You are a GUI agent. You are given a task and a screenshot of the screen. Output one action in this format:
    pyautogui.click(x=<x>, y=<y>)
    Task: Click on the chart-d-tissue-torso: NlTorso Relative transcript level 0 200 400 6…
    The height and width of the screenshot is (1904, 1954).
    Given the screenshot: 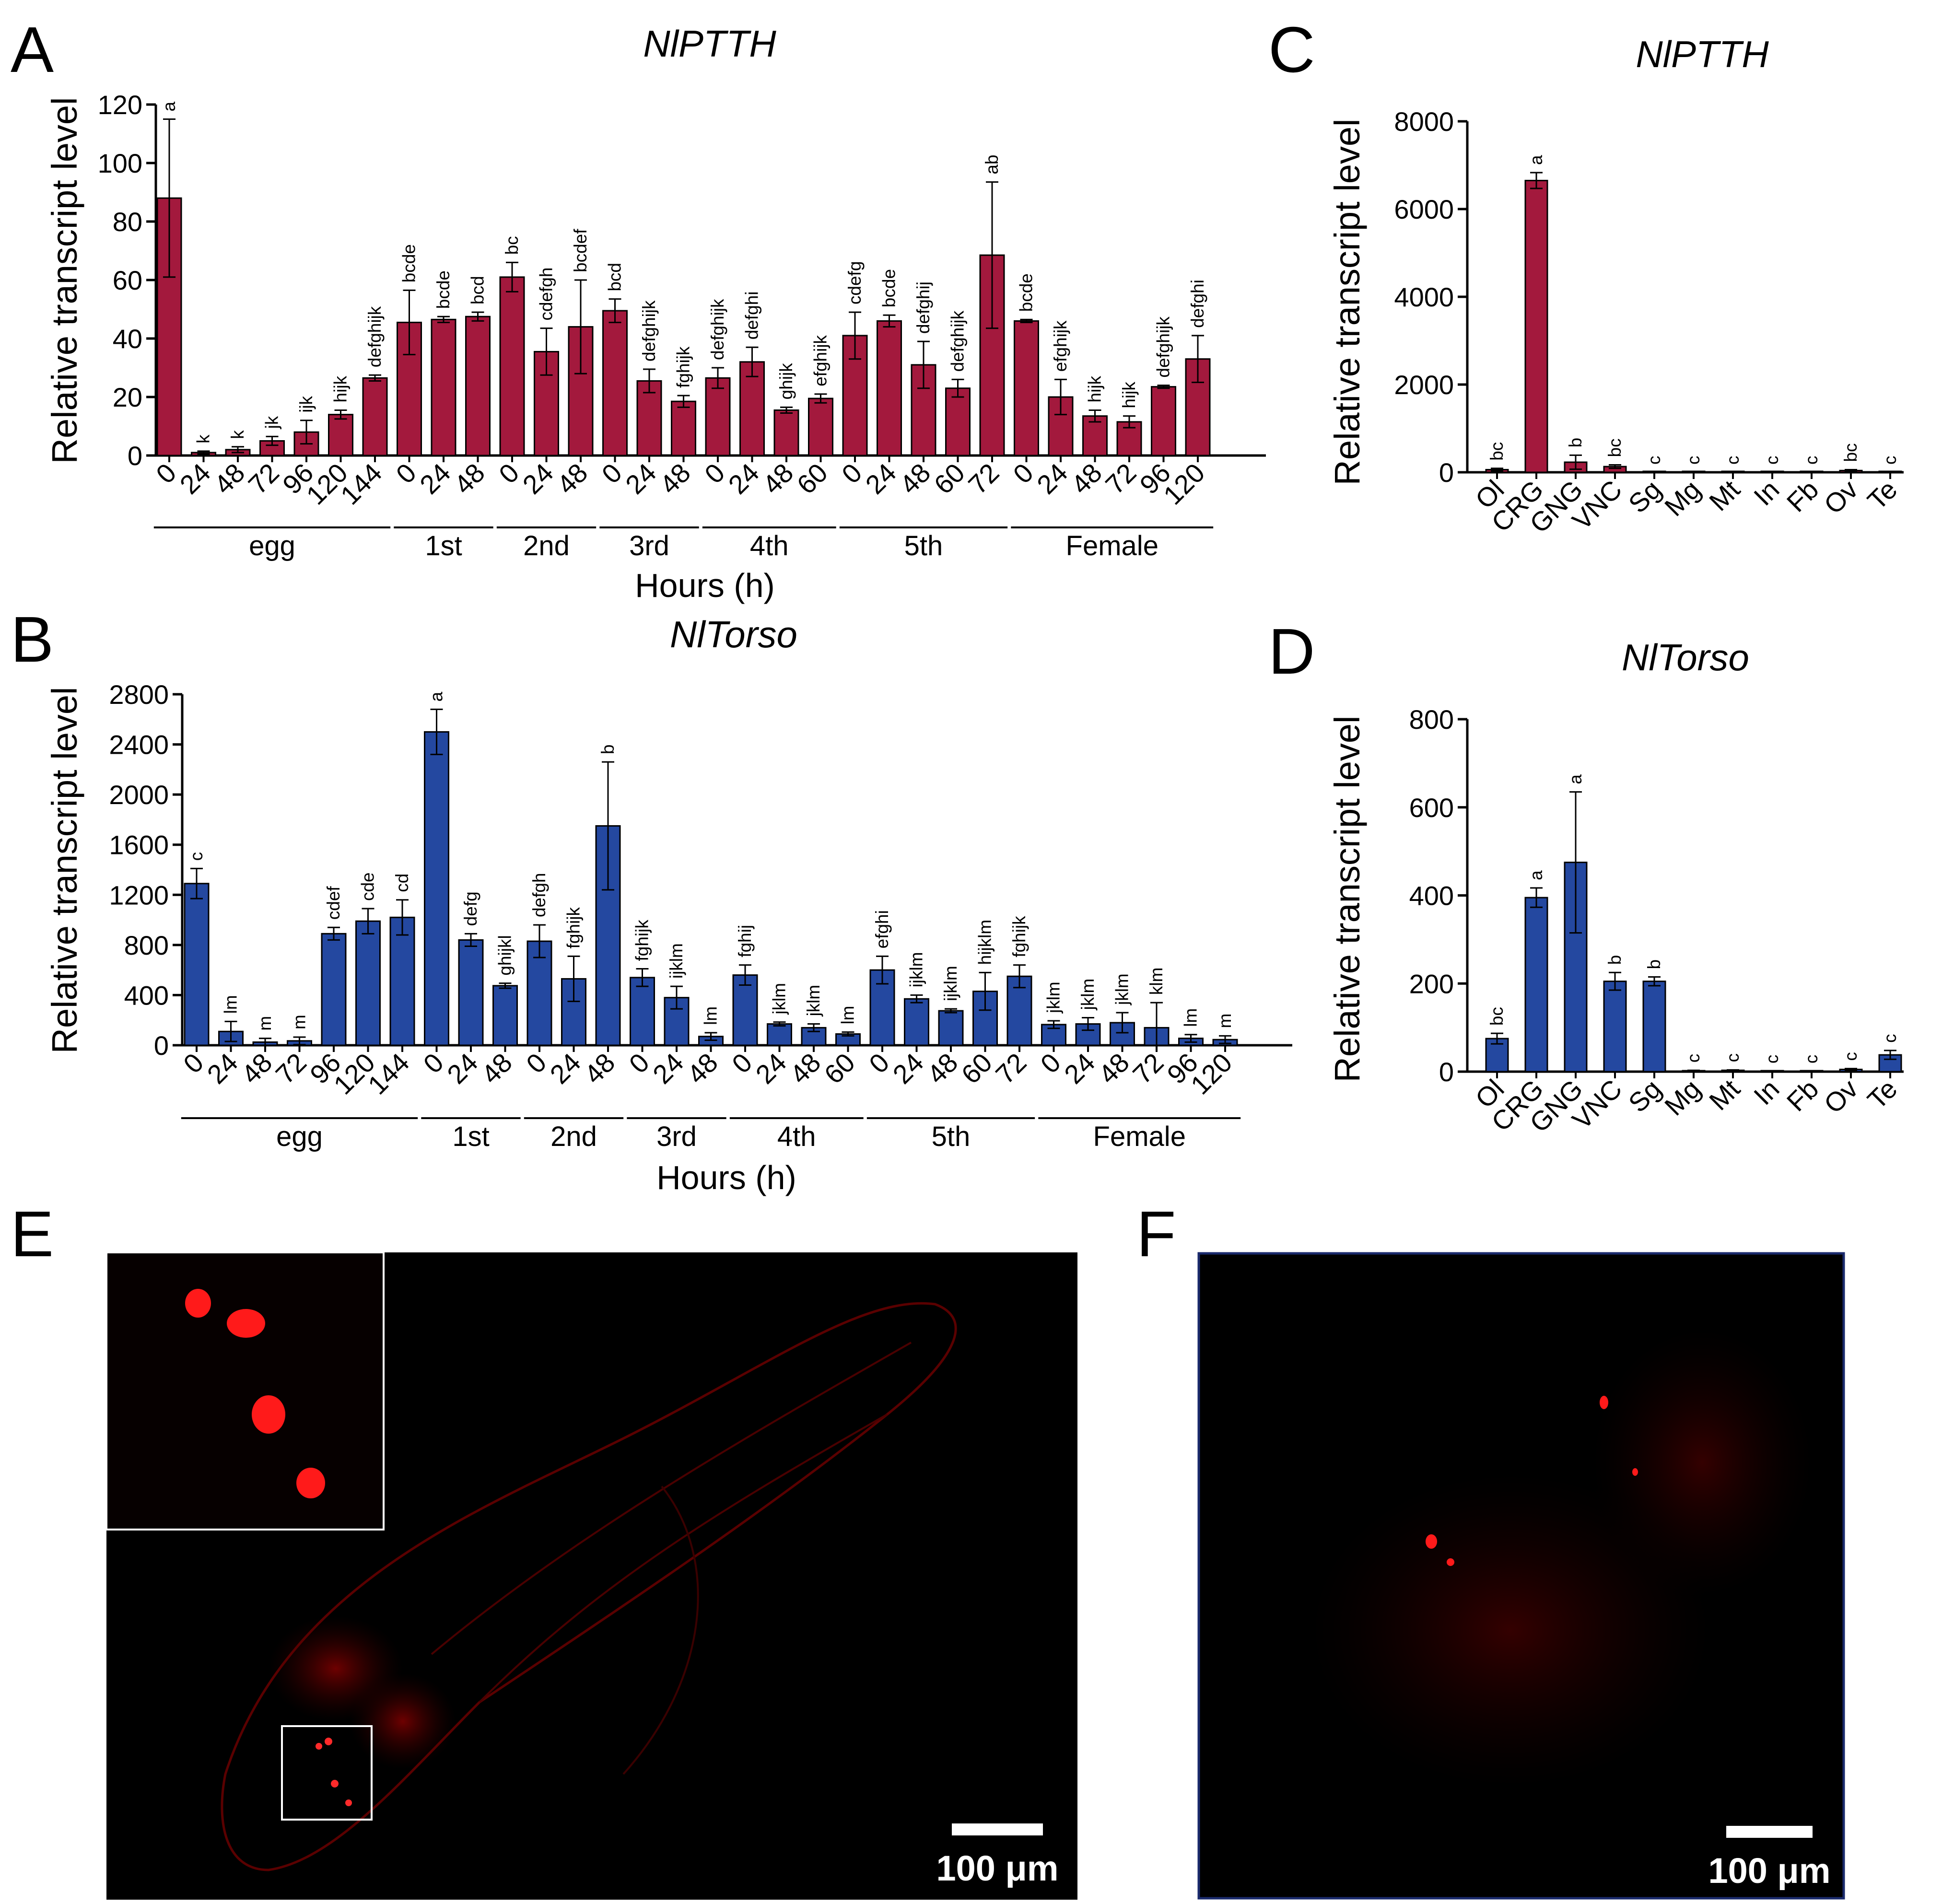 What is the action you would take?
    pyautogui.click(x=1615, y=887)
    